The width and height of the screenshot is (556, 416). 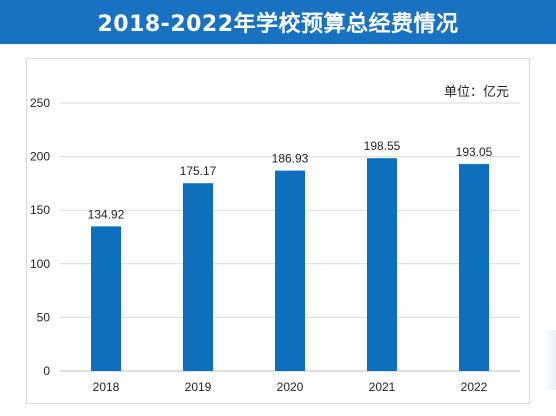 I want to click on title-banner: 2018-2022年学校预算总经费情况, so click(x=278, y=22).